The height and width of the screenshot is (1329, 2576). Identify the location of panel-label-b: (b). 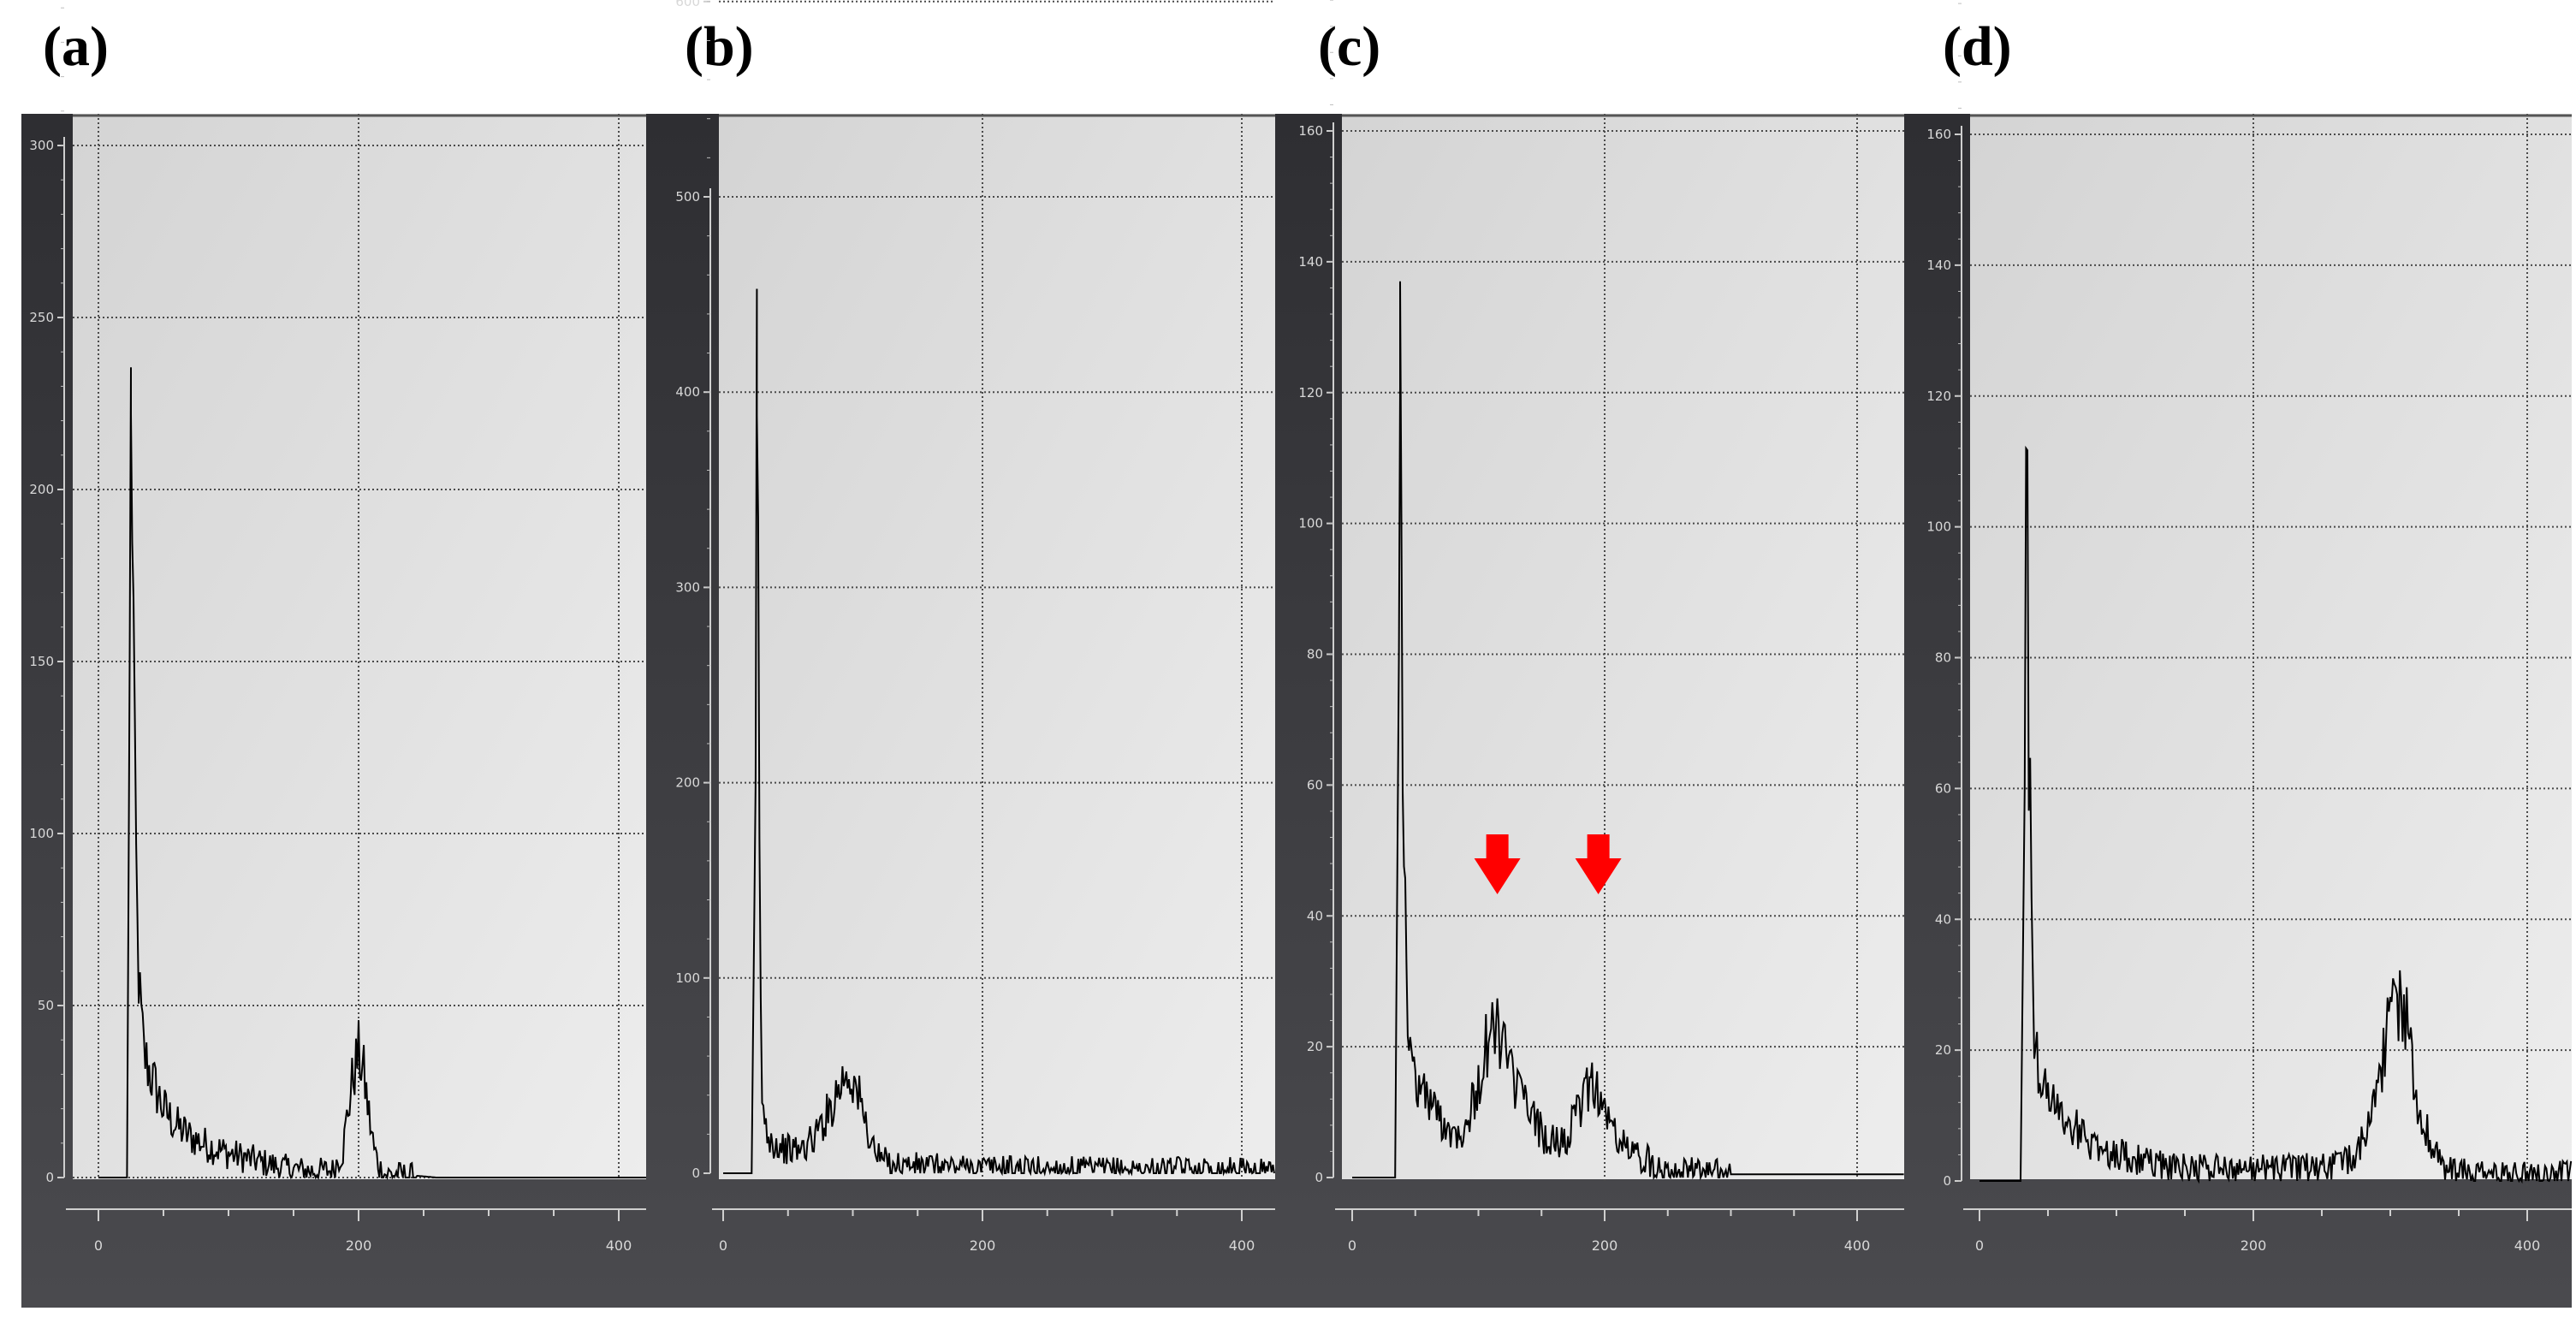
(719, 46).